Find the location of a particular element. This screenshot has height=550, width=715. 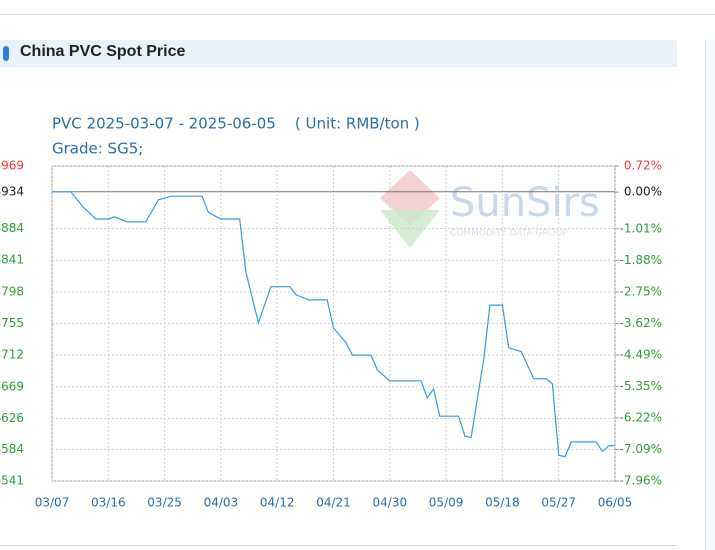

x-tick-label: 05/18 is located at coordinates (502, 503).